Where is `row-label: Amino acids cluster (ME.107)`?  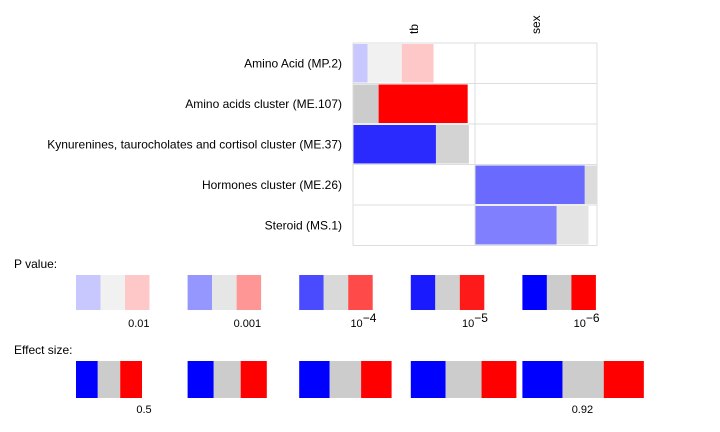
row-label: Amino acids cluster (ME.107) is located at coordinates (263, 104).